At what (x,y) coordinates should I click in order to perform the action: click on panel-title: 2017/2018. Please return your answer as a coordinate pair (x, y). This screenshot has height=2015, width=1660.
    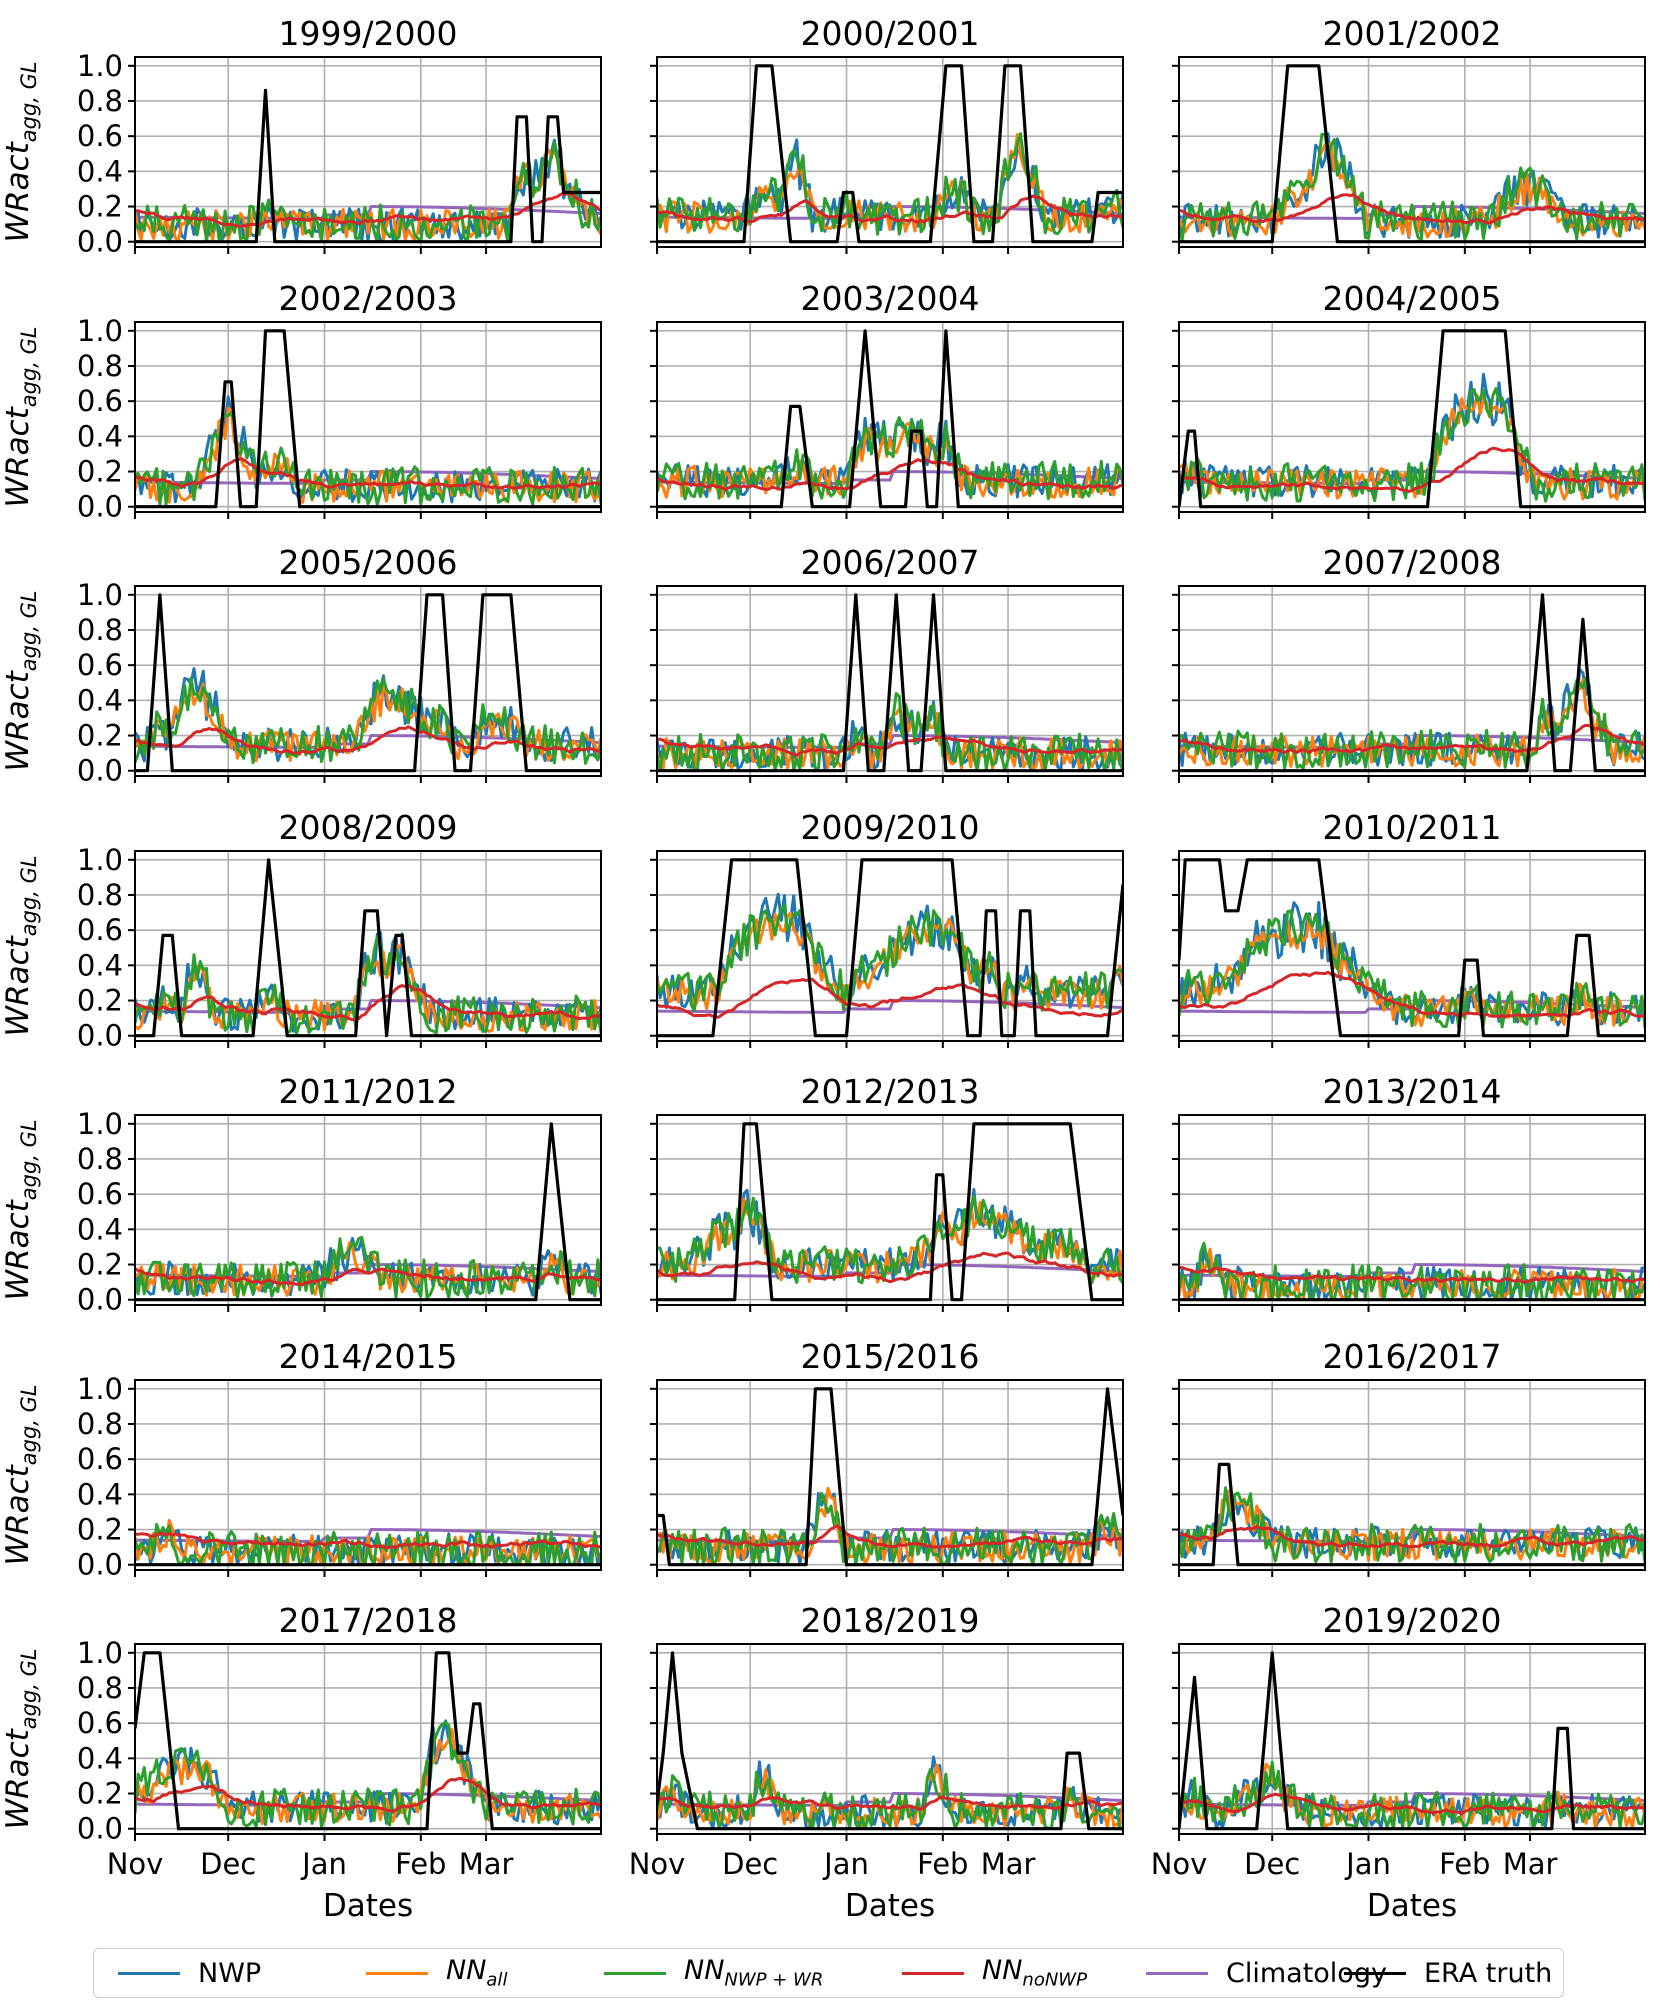
    Looking at the image, I should click on (367, 1620).